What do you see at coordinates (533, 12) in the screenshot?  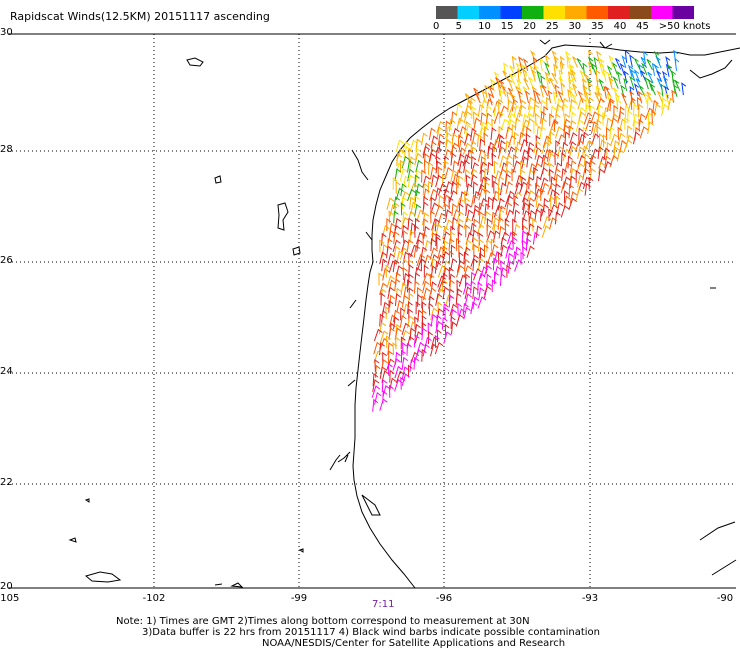 I see `legend-swatch` at bounding box center [533, 12].